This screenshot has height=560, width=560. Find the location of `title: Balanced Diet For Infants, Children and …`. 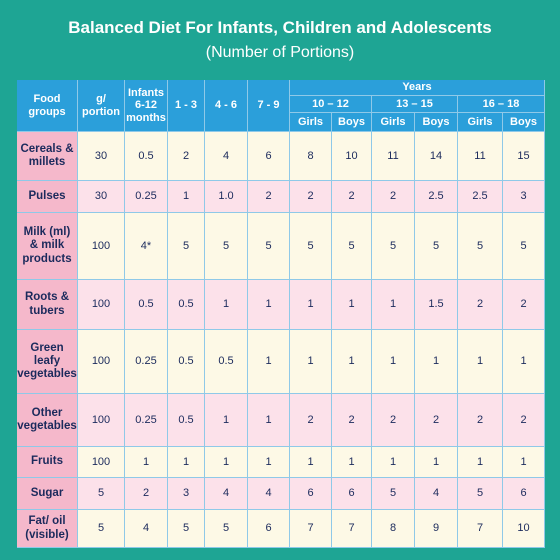

title: Balanced Diet For Infants, Children and … is located at coordinates (280, 27).